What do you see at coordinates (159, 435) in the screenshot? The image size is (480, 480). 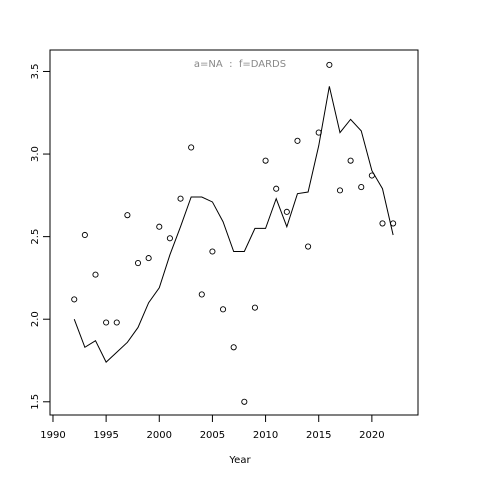 I see `x-tick-label: 2000` at bounding box center [159, 435].